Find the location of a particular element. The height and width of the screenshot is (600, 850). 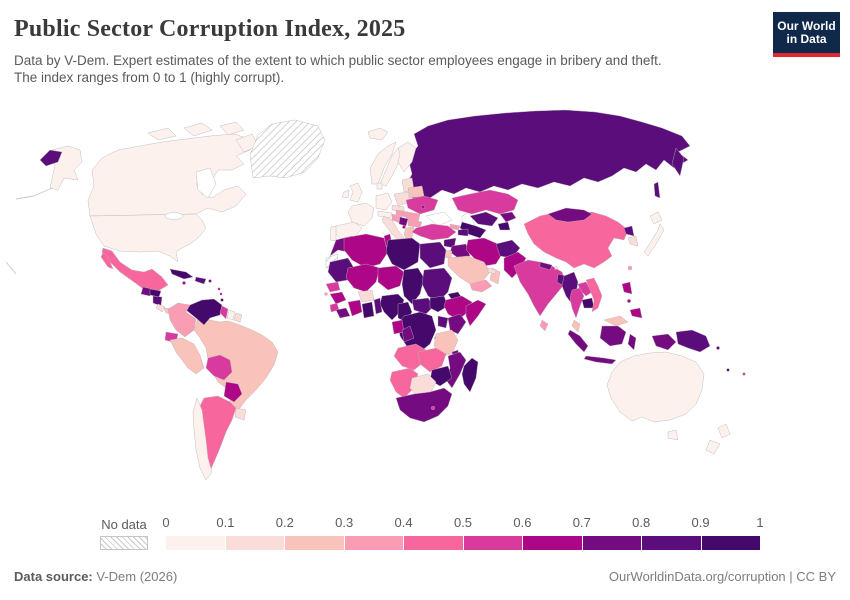

attribution-link: OurWorldinData.org/corruption | CC BY is located at coordinates (722, 576).